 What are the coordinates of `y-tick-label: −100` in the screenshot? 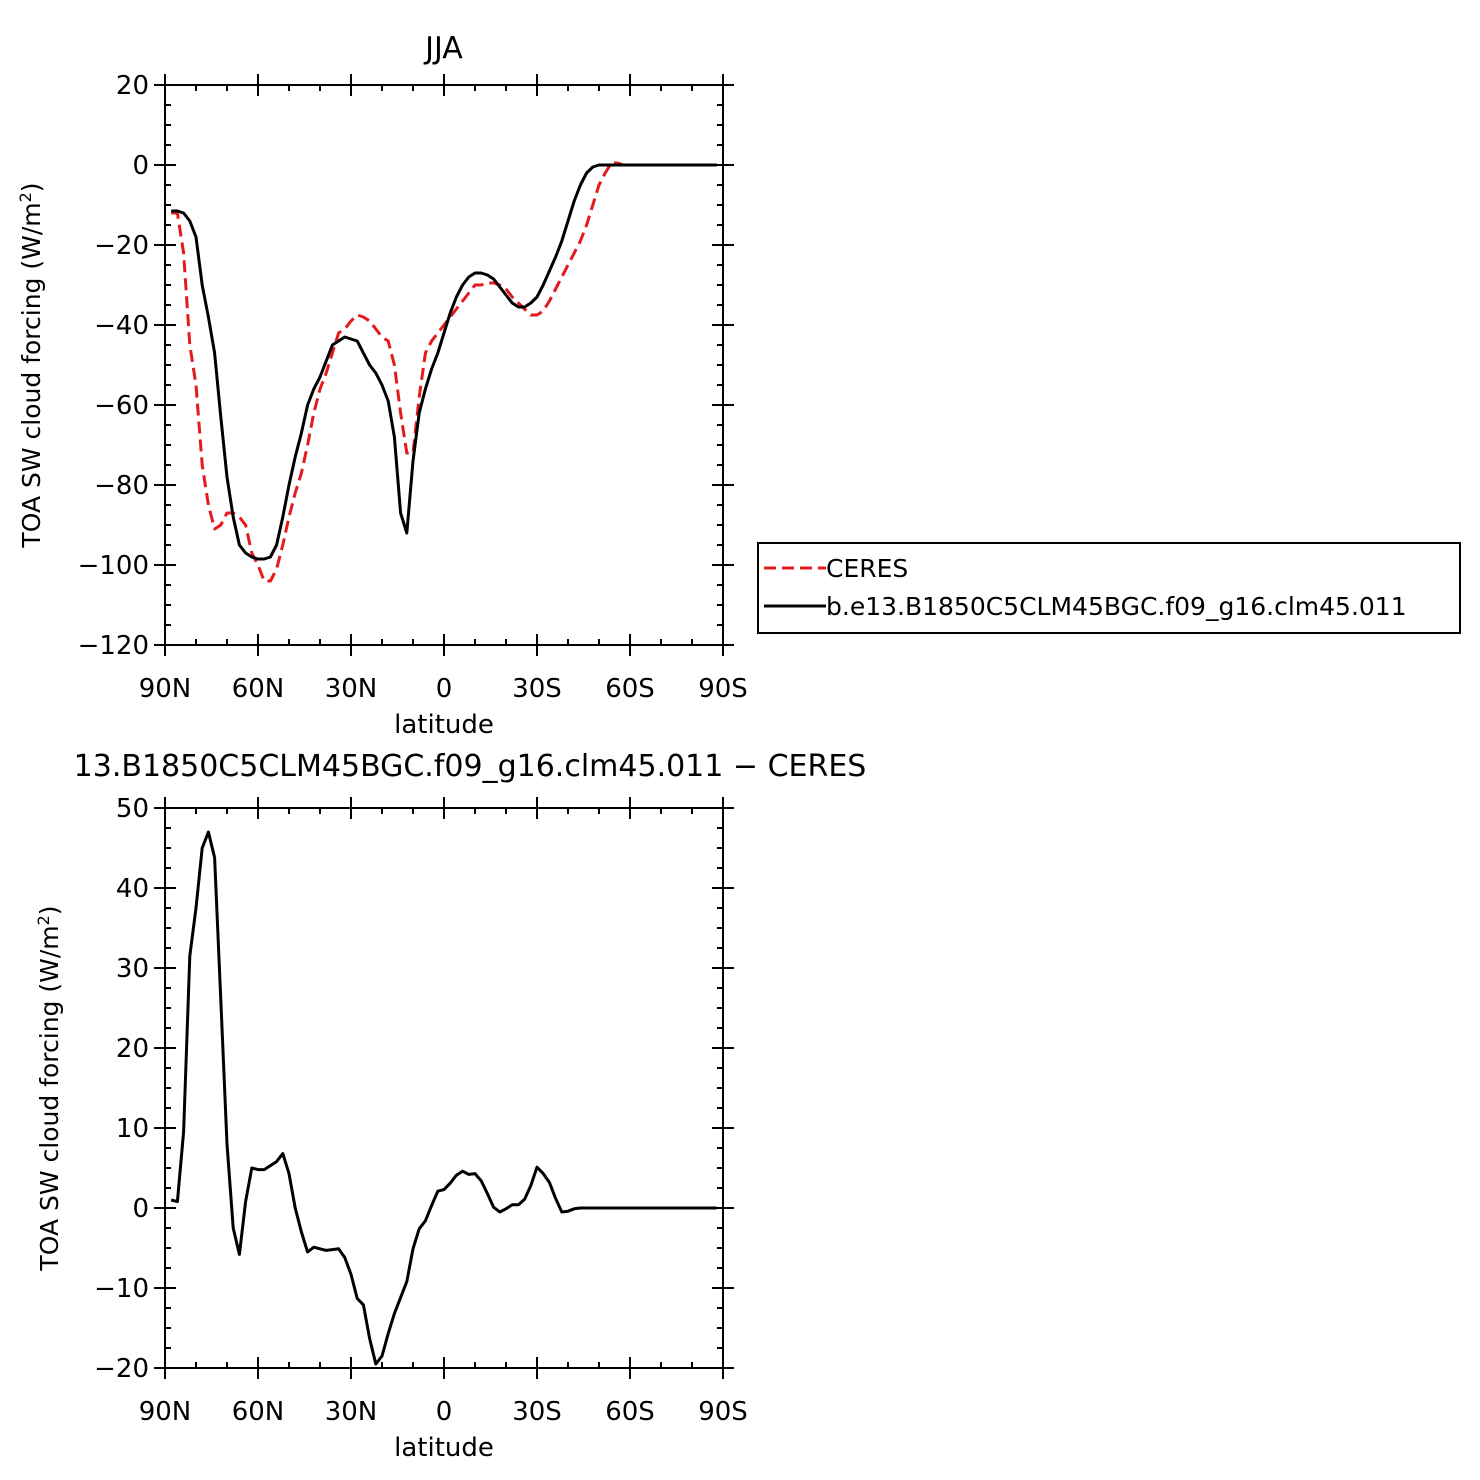 It's located at (113, 566).